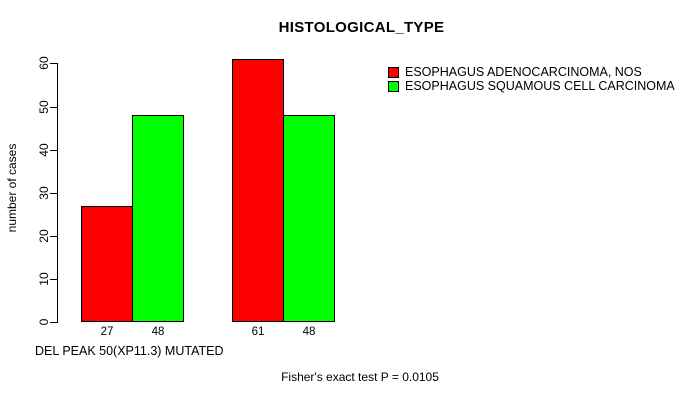  Describe the element at coordinates (523, 72) in the screenshot. I see `legend-item-label: ESOPHAGUS ADENOCARCINOMA, NOS` at that location.